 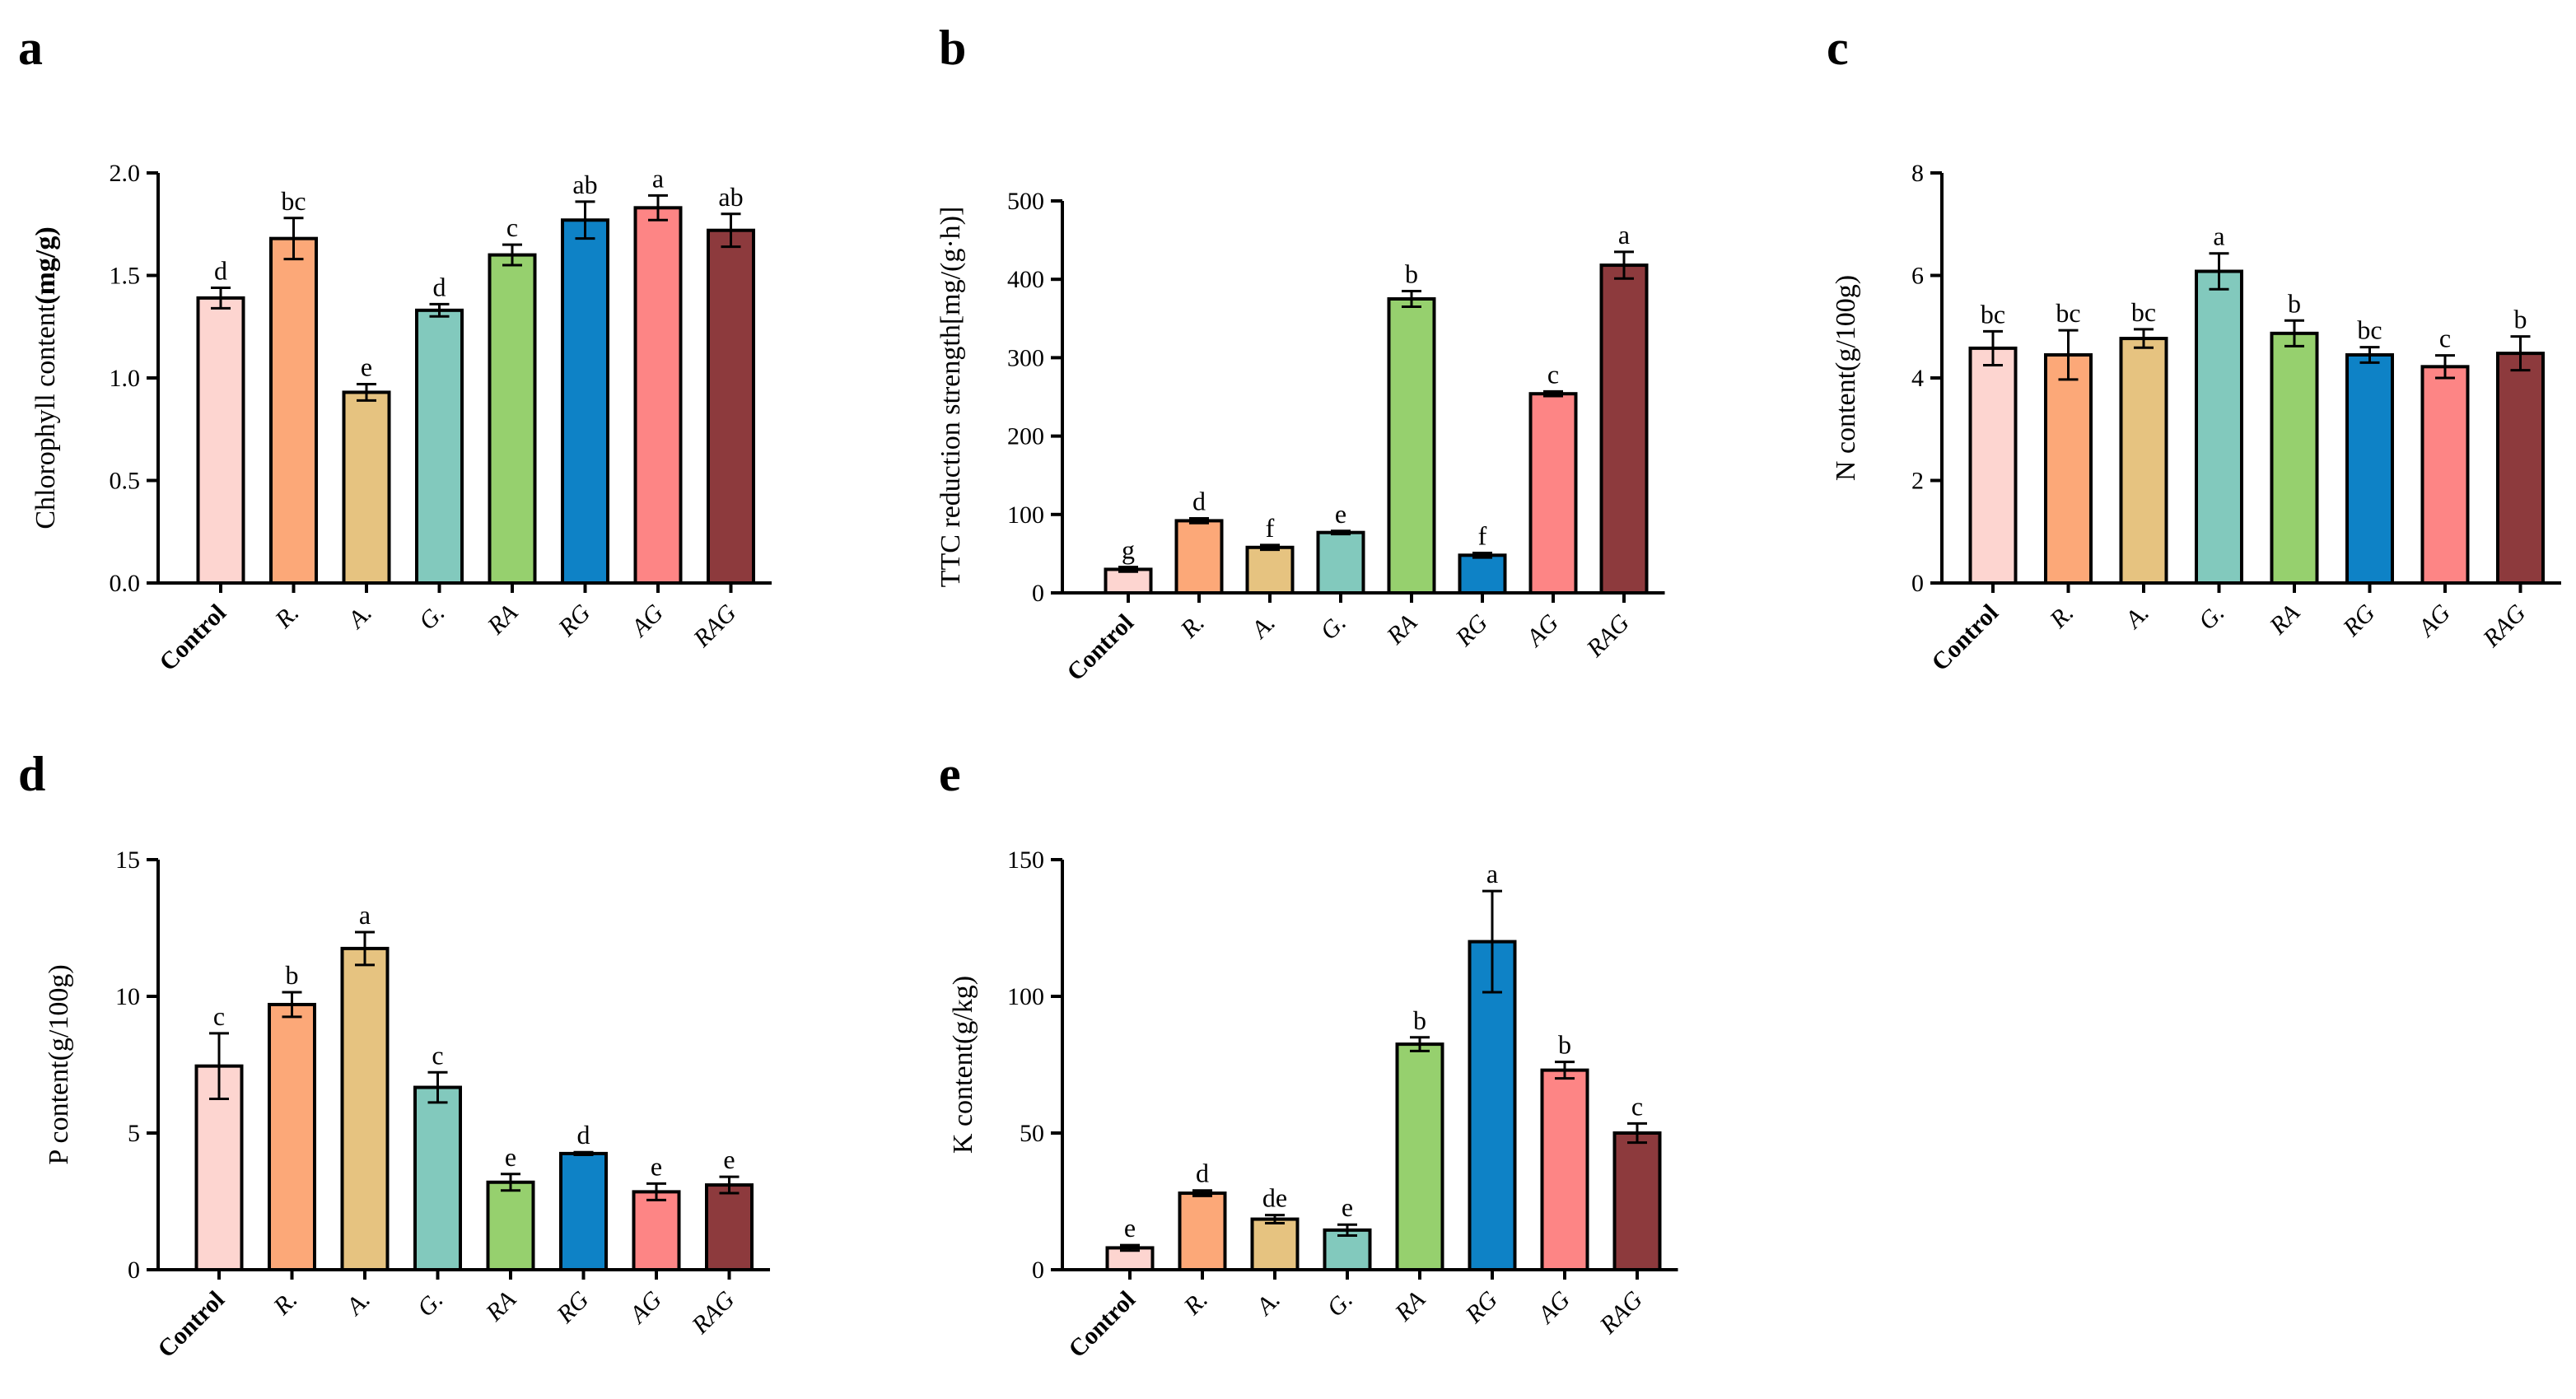 What do you see at coordinates (30, 48) in the screenshot?
I see `panel-letter: a` at bounding box center [30, 48].